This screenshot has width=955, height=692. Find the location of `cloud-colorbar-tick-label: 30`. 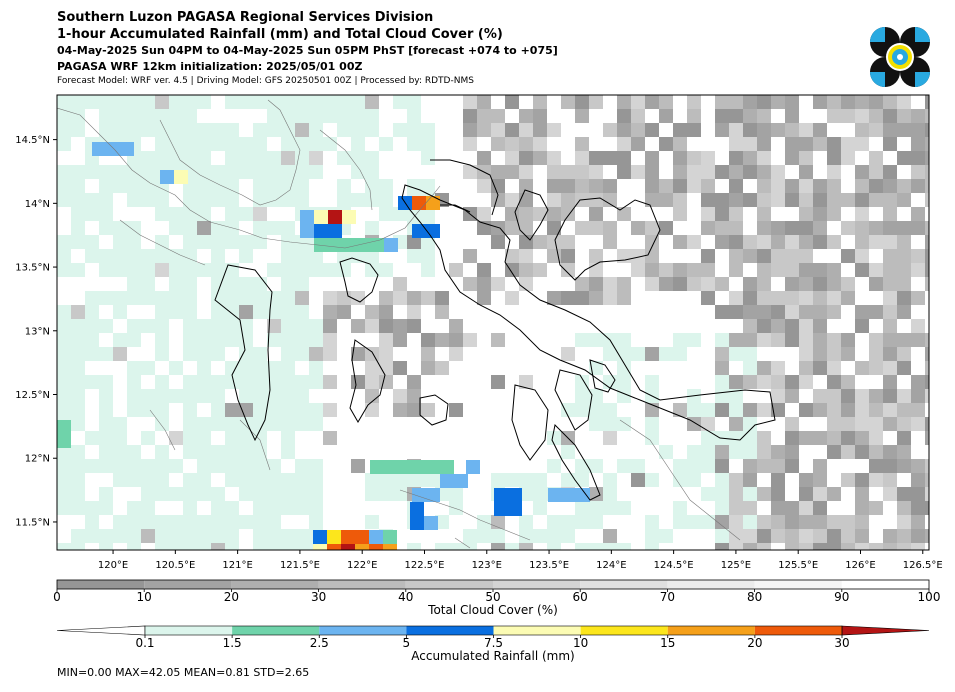

cloud-colorbar-tick-label: 30 is located at coordinates (318, 597).